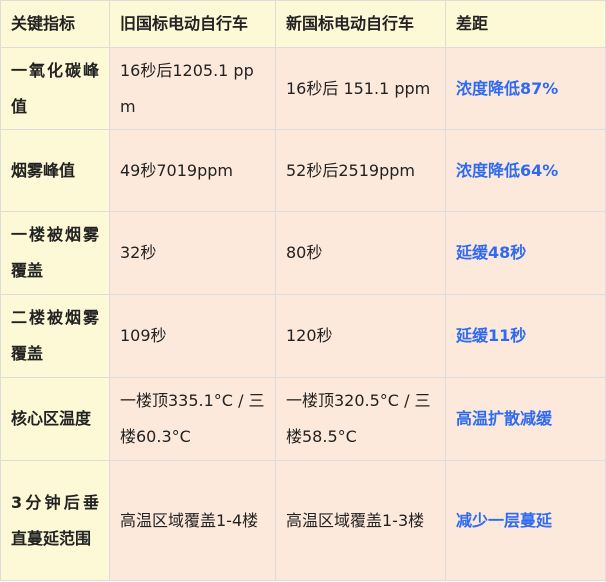 The height and width of the screenshot is (582, 606). What do you see at coordinates (192, 24) in the screenshot?
I see `header-old-standard: 旧国标电动自行车` at bounding box center [192, 24].